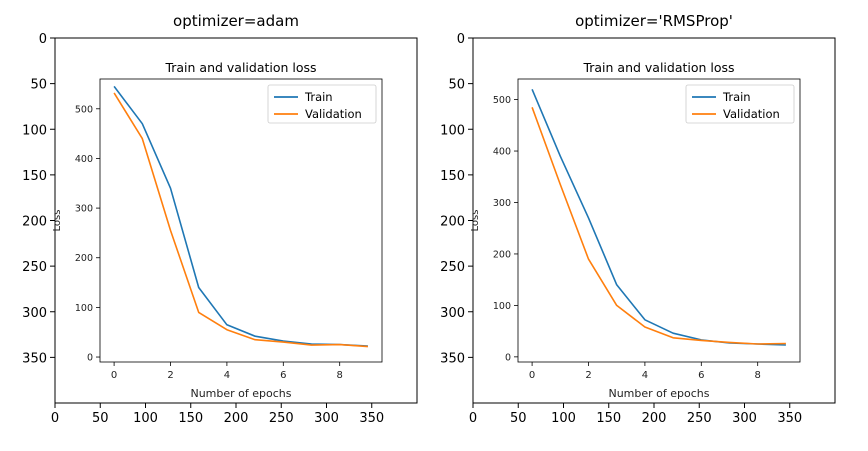  I want to click on outer-title: optimizer=adam, so click(236, 21).